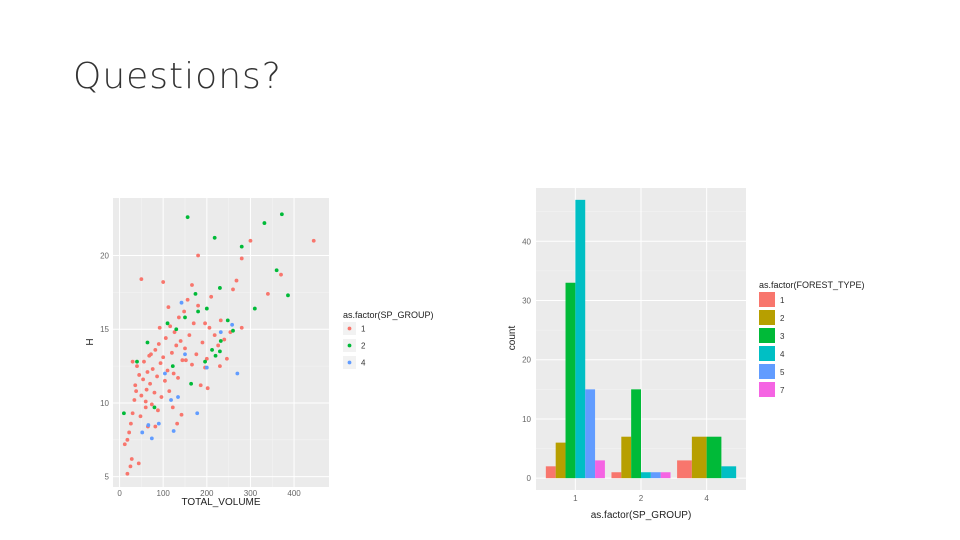  Describe the element at coordinates (104, 403) in the screenshot. I see `scatter-y-tick-label: 10` at that location.